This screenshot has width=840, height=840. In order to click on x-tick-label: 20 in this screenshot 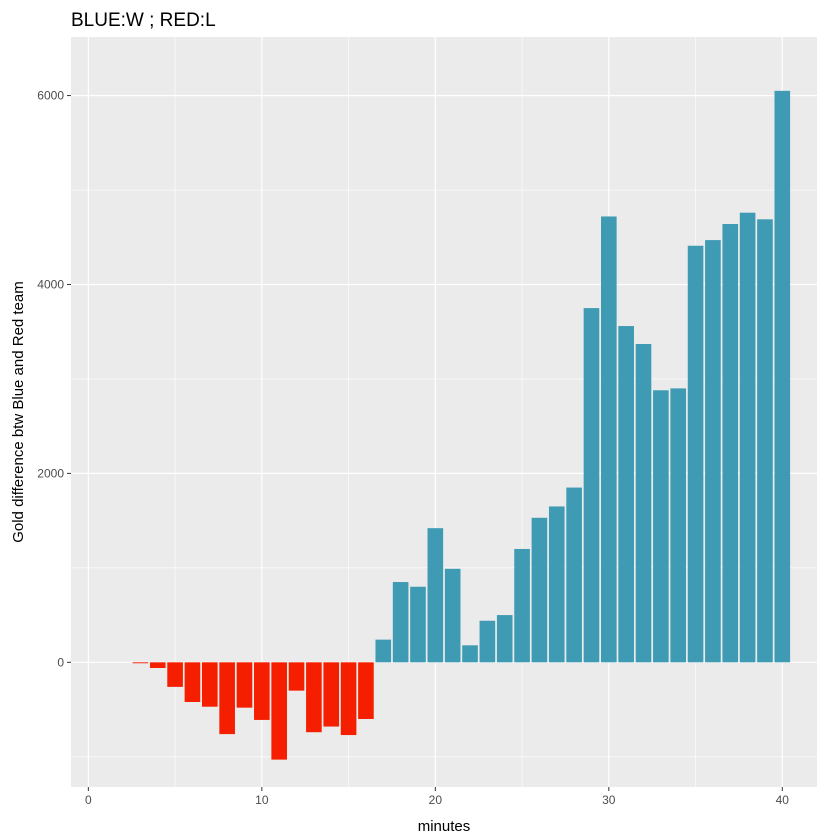, I will do `click(436, 800)`.